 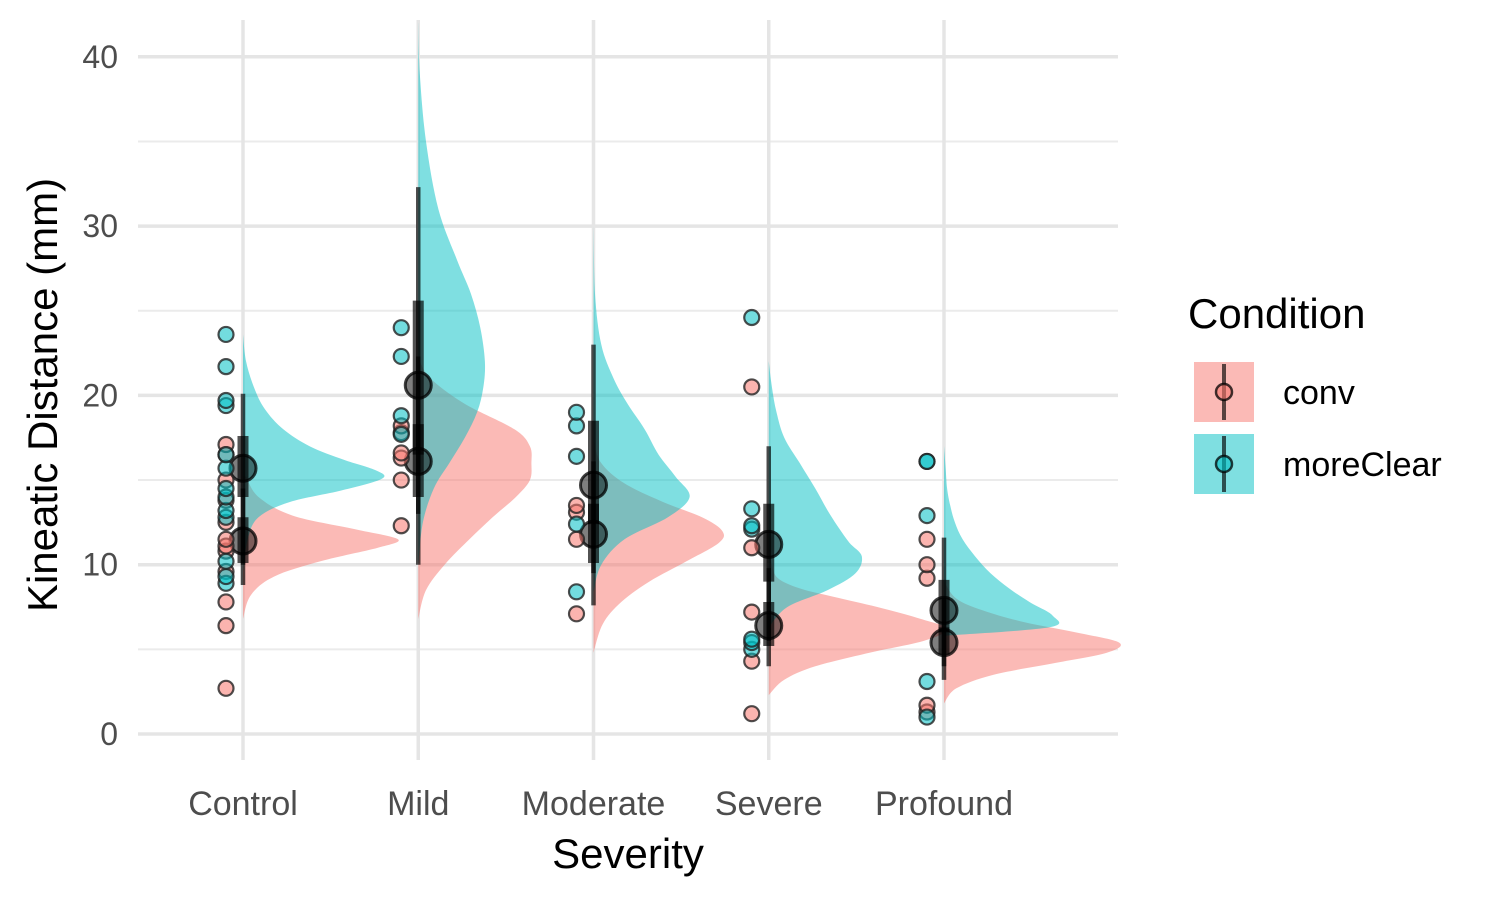 What do you see at coordinates (418, 385) in the screenshot?
I see `median-moreClear-mild` at bounding box center [418, 385].